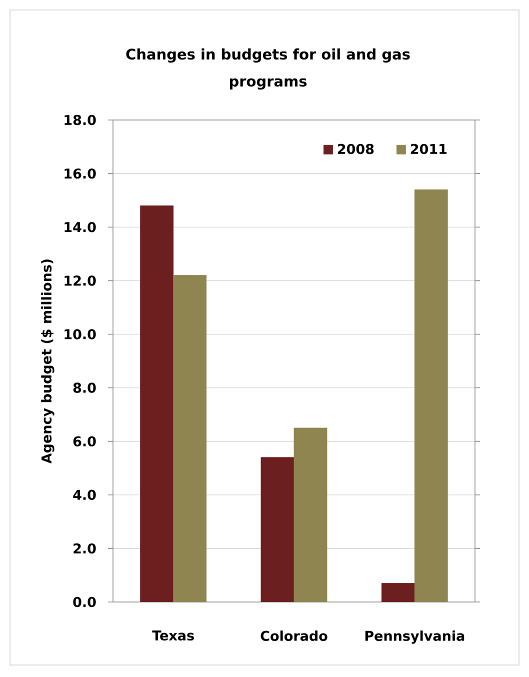  What do you see at coordinates (294, 635) in the screenshot?
I see `x-tick-label: Colorado` at bounding box center [294, 635].